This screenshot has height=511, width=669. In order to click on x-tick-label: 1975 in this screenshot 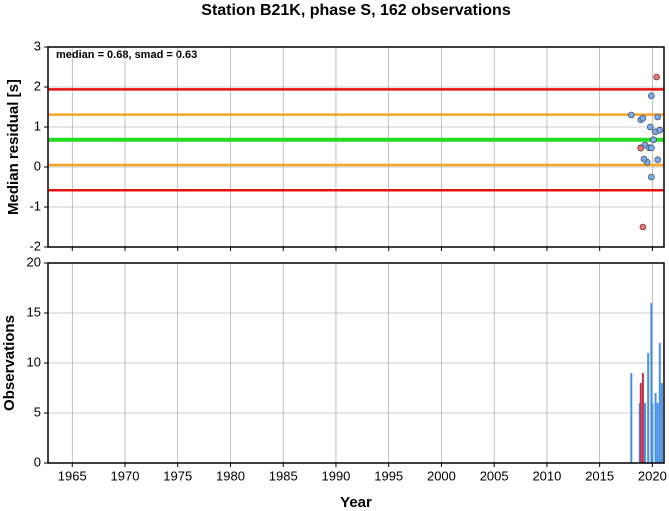, I will do `click(177, 475)`.